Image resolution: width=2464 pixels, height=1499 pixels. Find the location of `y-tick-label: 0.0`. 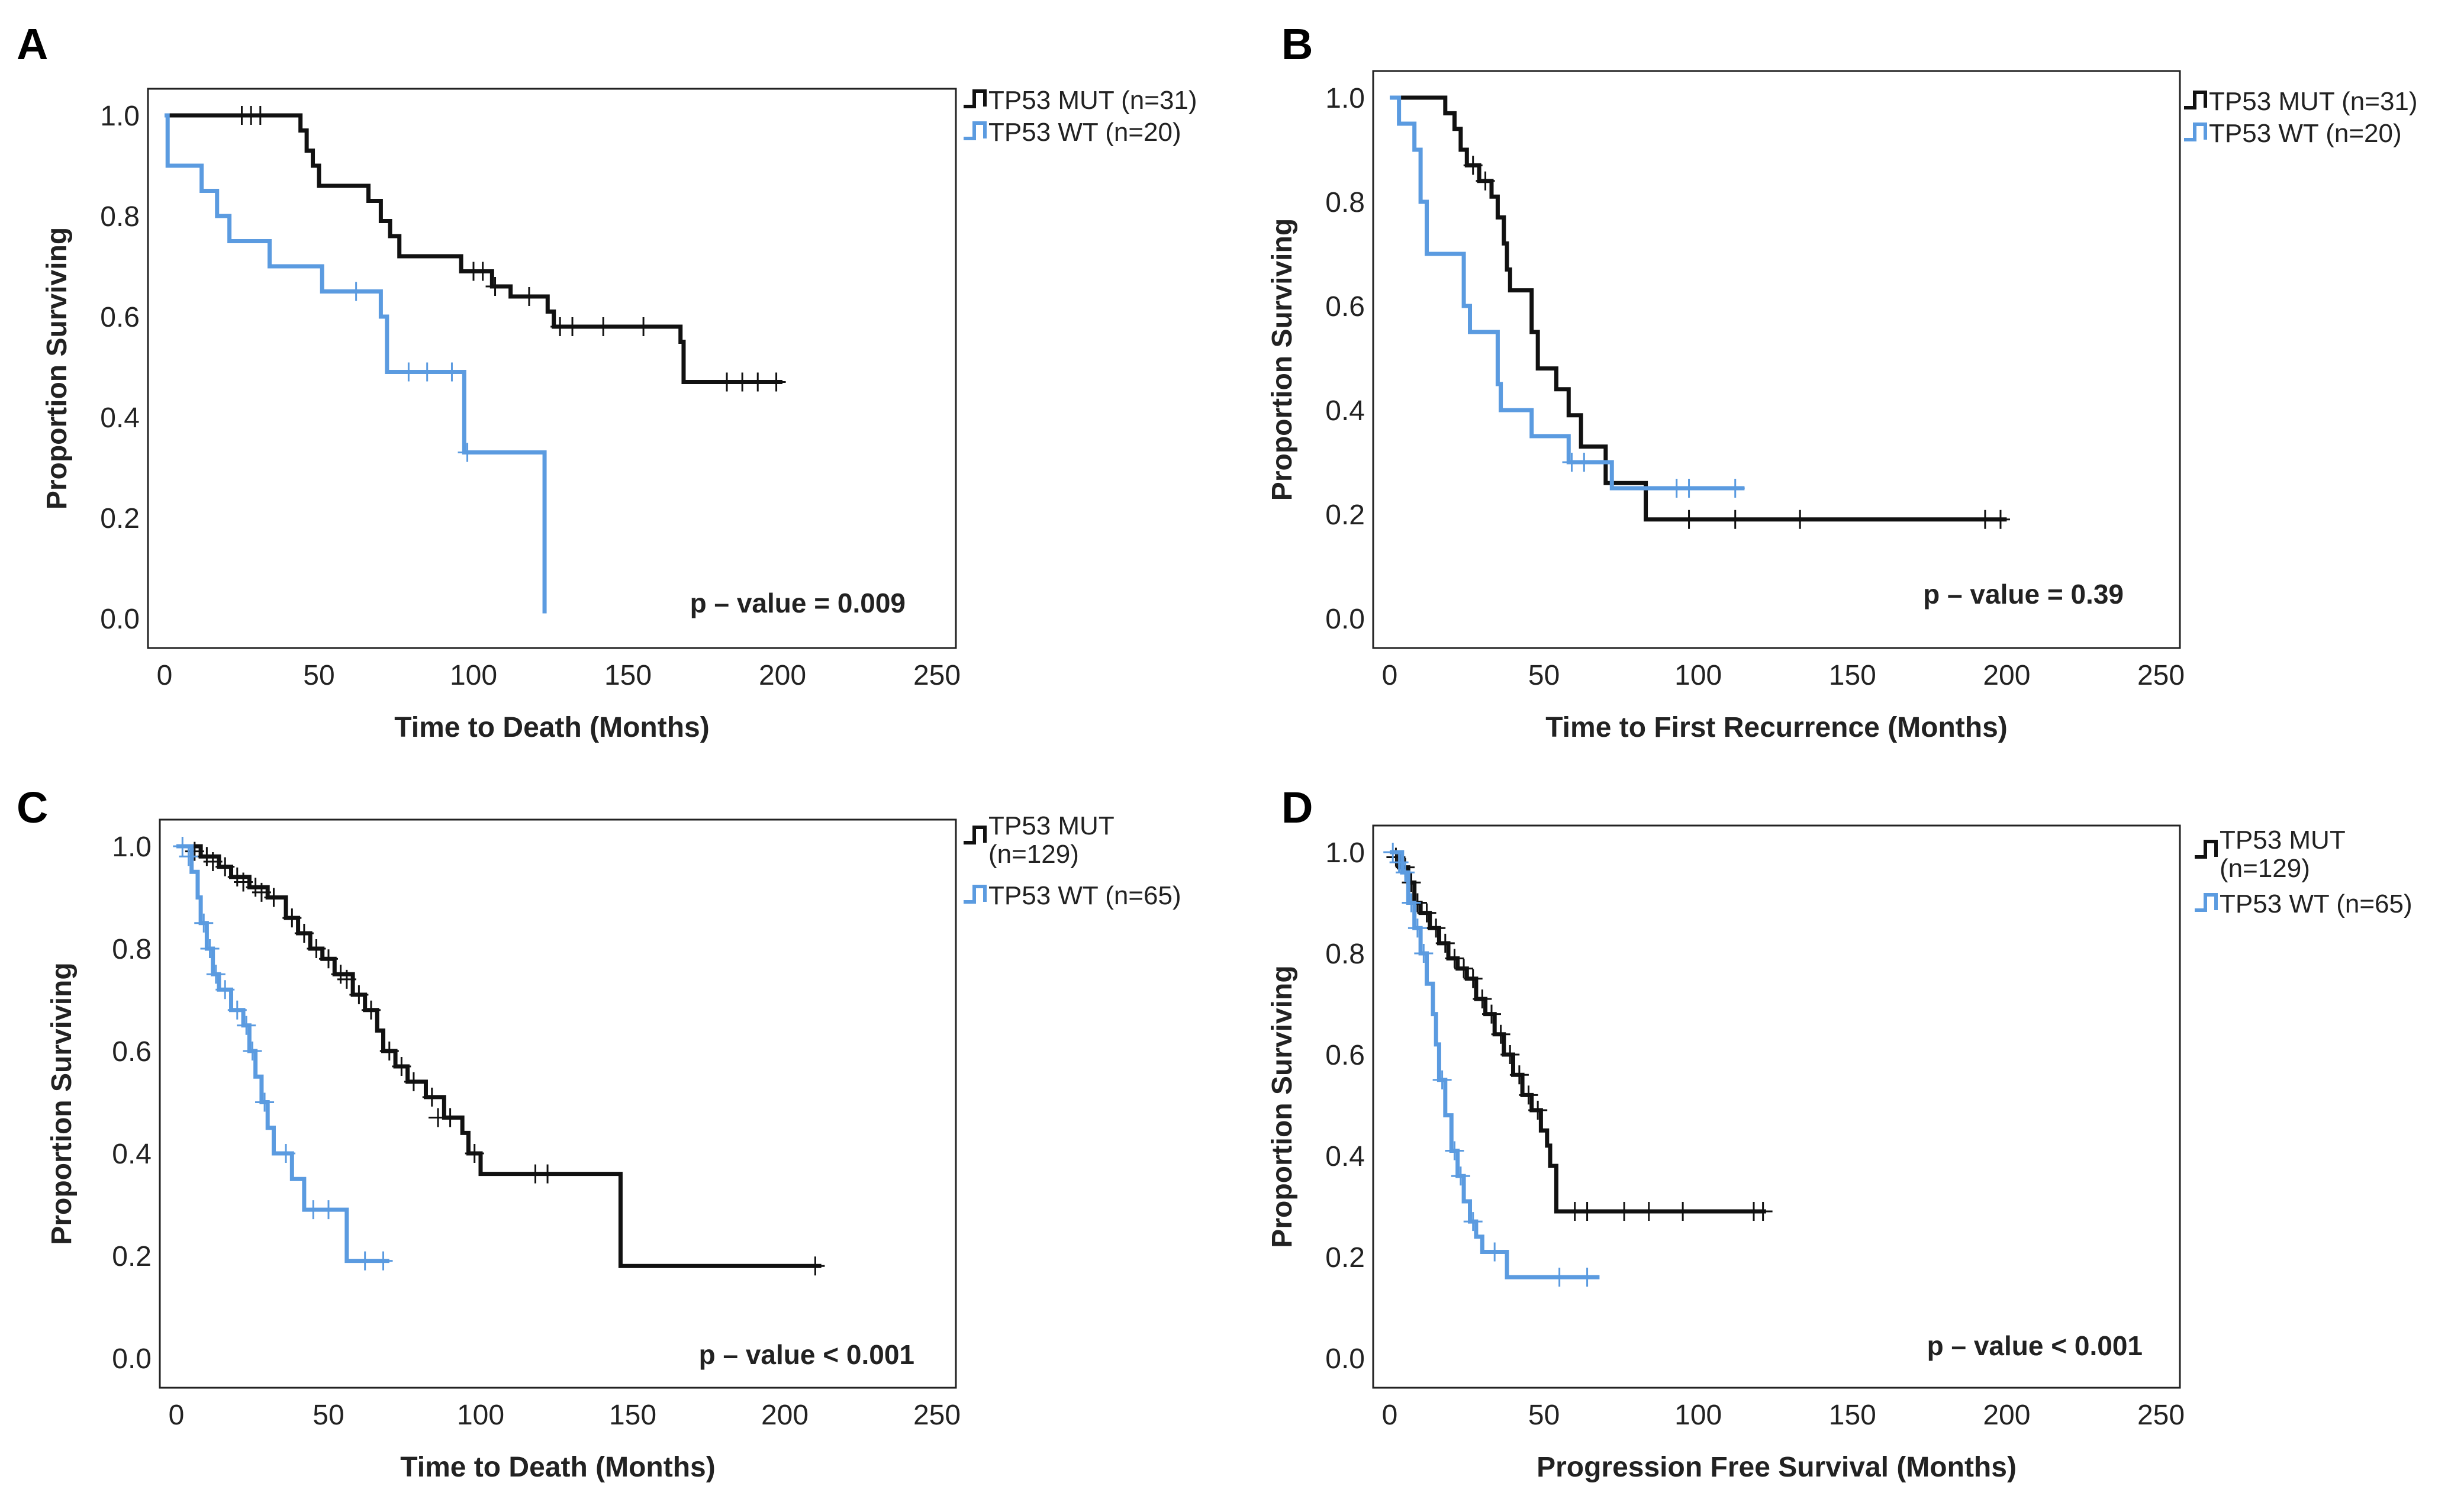

y-tick-label: 0.0 is located at coordinates (1345, 1359).